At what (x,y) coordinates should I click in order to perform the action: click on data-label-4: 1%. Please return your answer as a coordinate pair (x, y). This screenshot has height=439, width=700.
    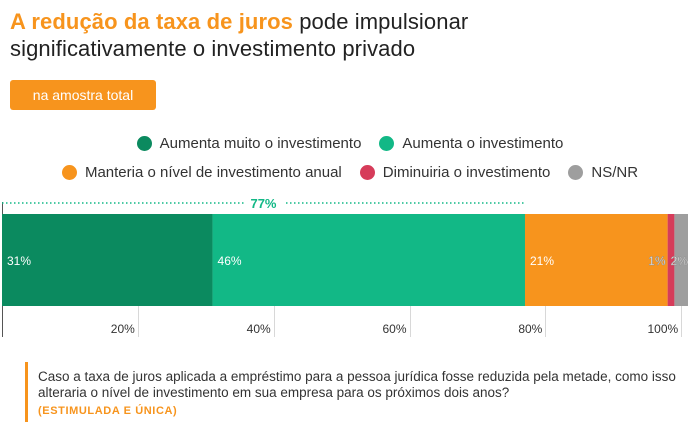
    Looking at the image, I should click on (657, 261).